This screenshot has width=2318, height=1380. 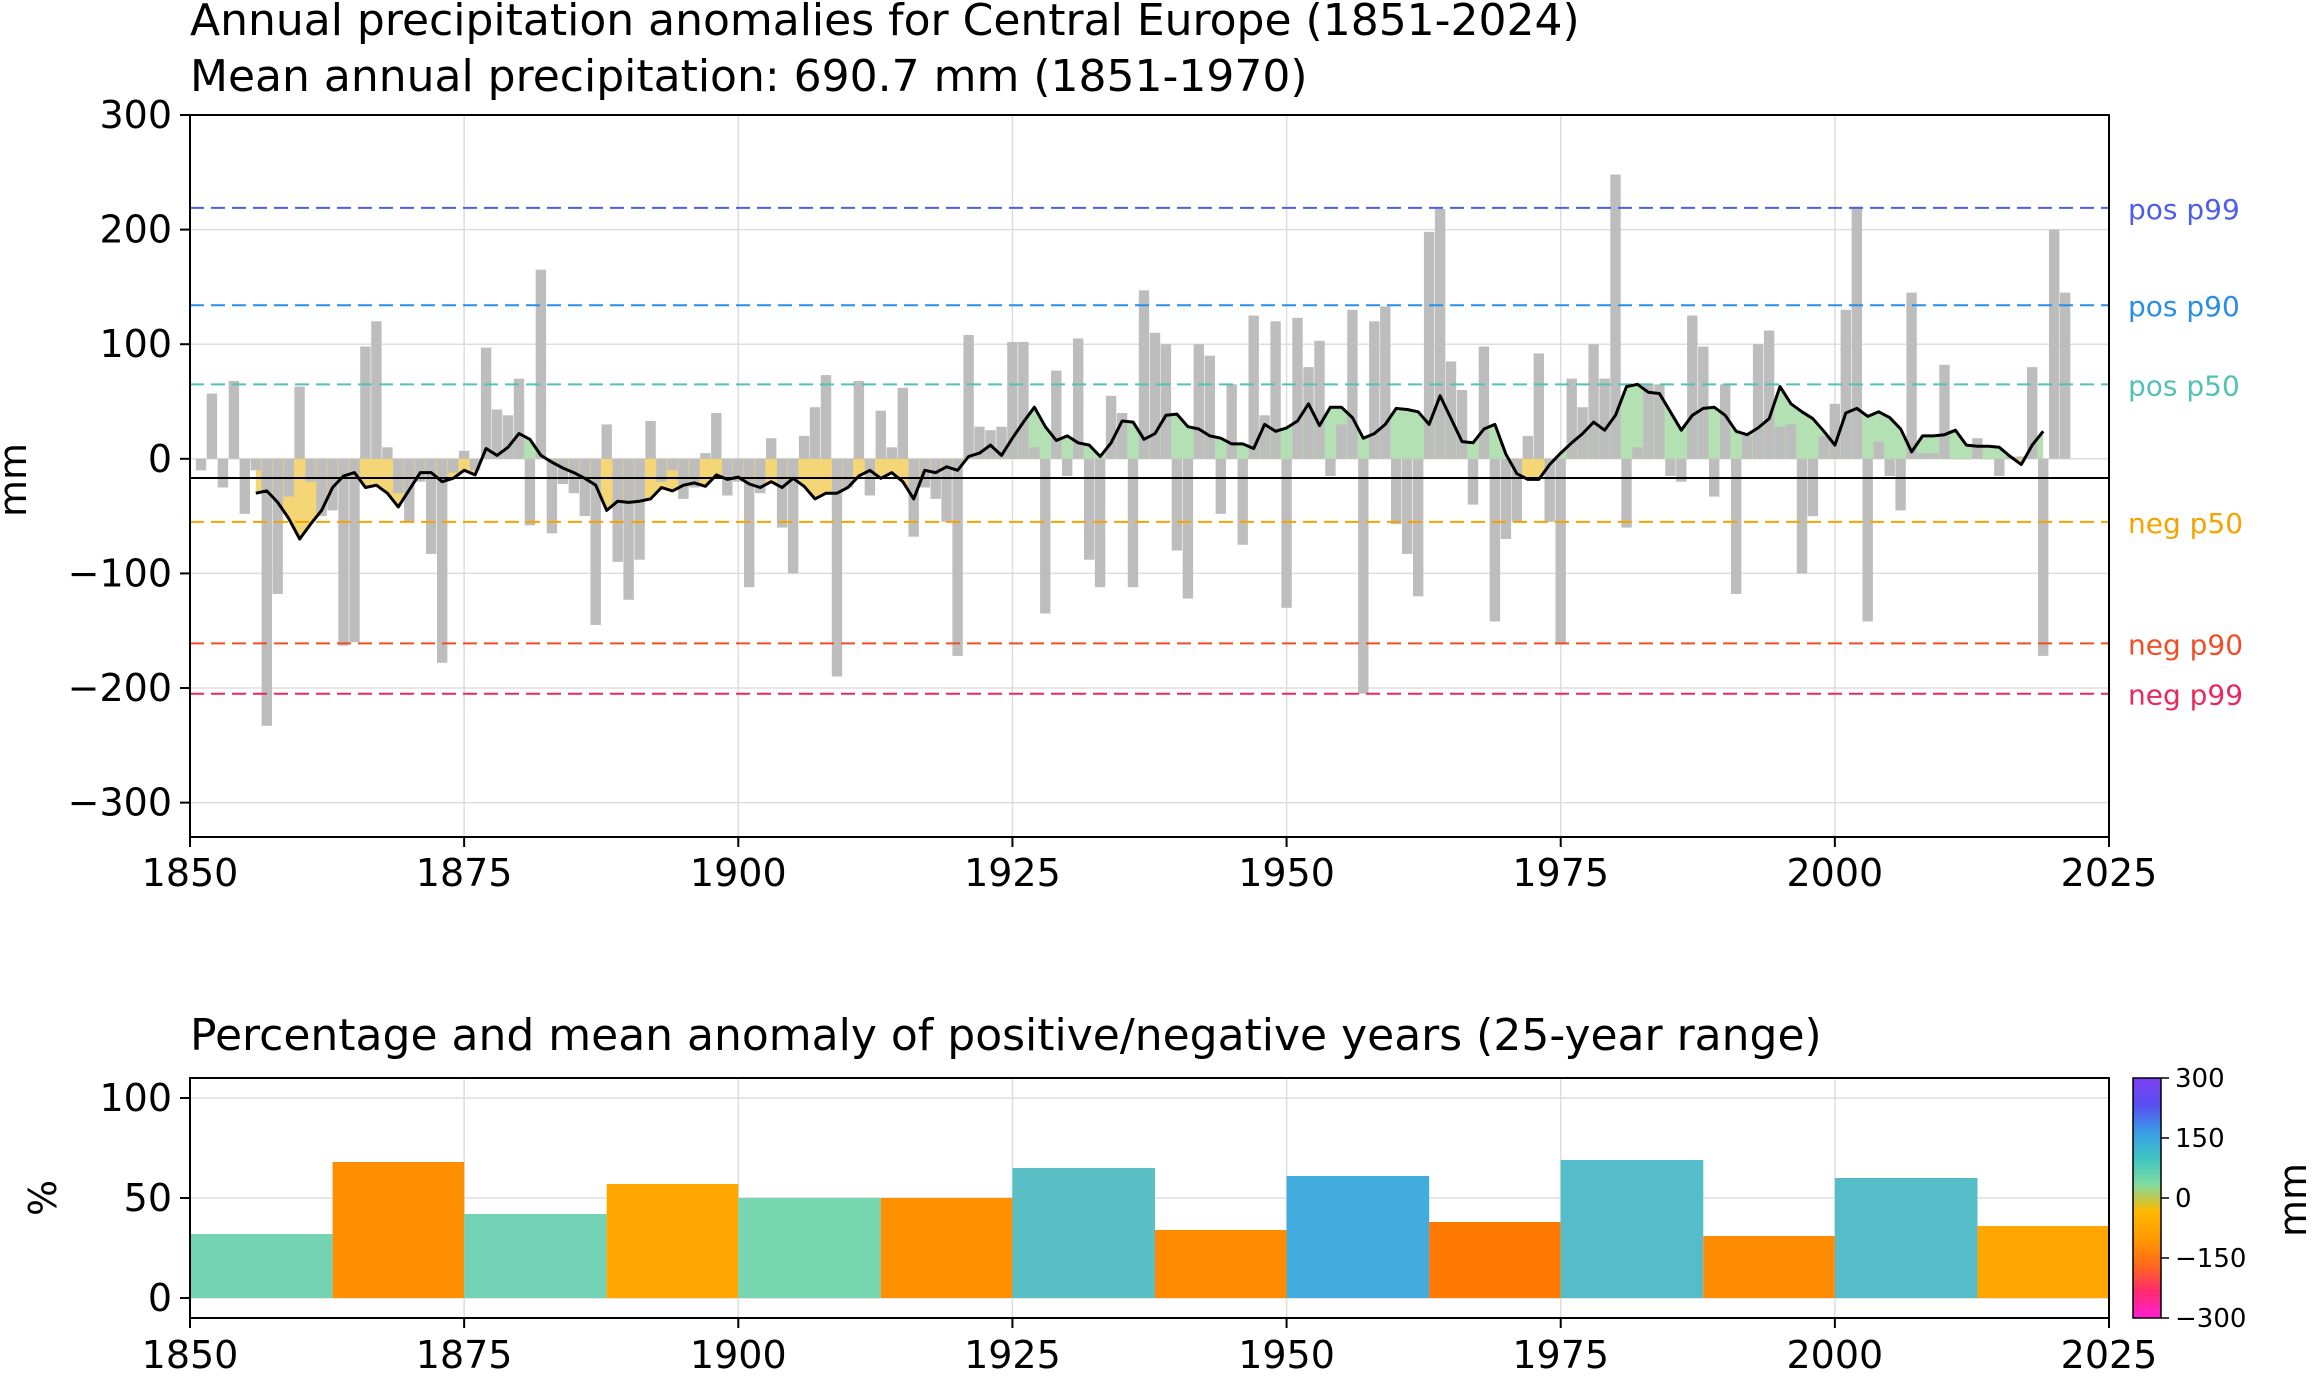 What do you see at coordinates (2183, 1199) in the screenshot?
I see `colorbar-tick-label: 0` at bounding box center [2183, 1199].